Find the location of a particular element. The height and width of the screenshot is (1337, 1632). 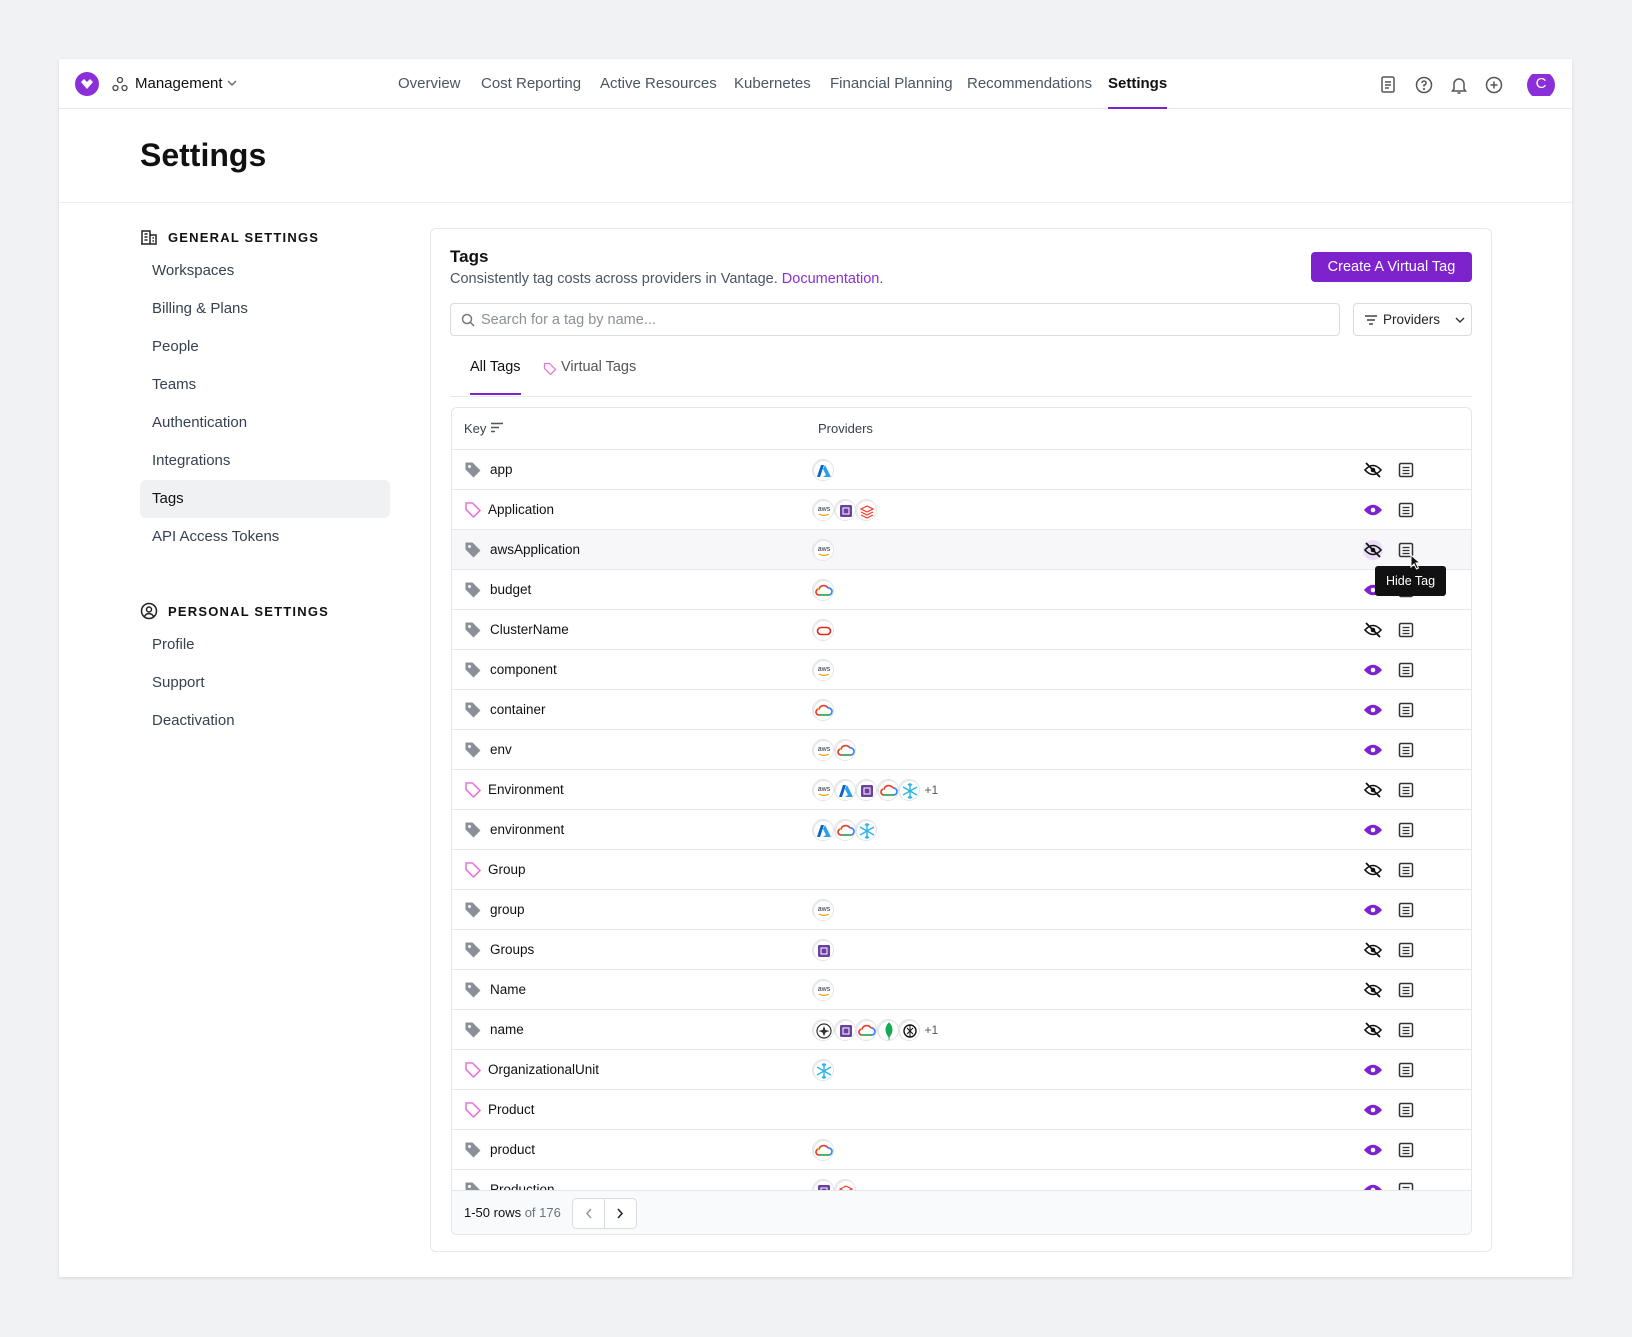

table-row: env aws is located at coordinates (961, 750).